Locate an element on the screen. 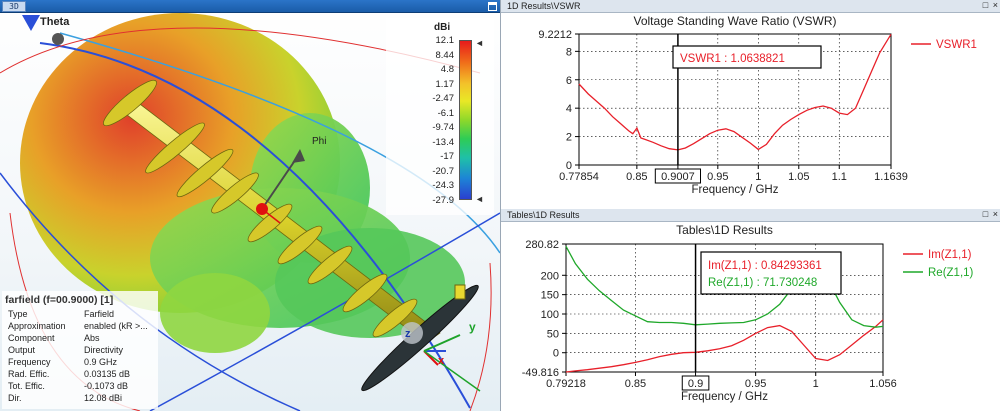 This screenshot has height=411, width=1000. x-tick-label: 0.79218 is located at coordinates (566, 384).